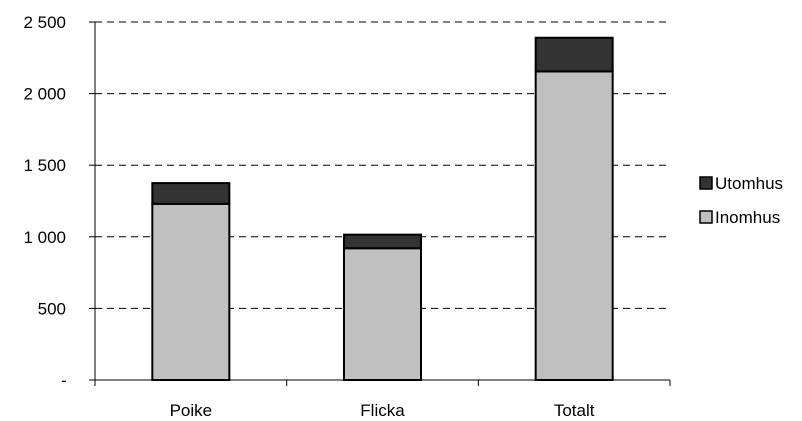 Image resolution: width=802 pixels, height=421 pixels. What do you see at coordinates (741, 200) in the screenshot?
I see `legend: Utomhus Inomhus` at bounding box center [741, 200].